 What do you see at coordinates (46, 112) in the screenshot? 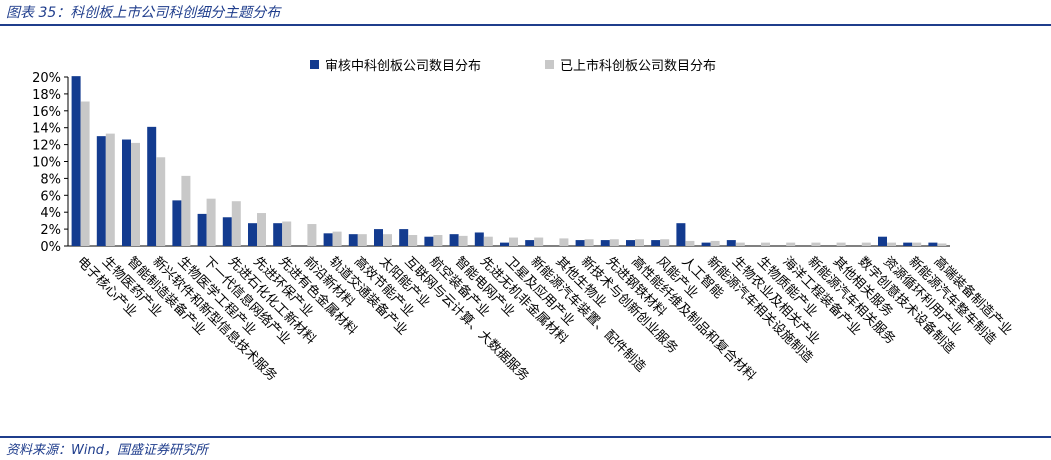
I see `y-tick-label: 16%` at bounding box center [46, 112].